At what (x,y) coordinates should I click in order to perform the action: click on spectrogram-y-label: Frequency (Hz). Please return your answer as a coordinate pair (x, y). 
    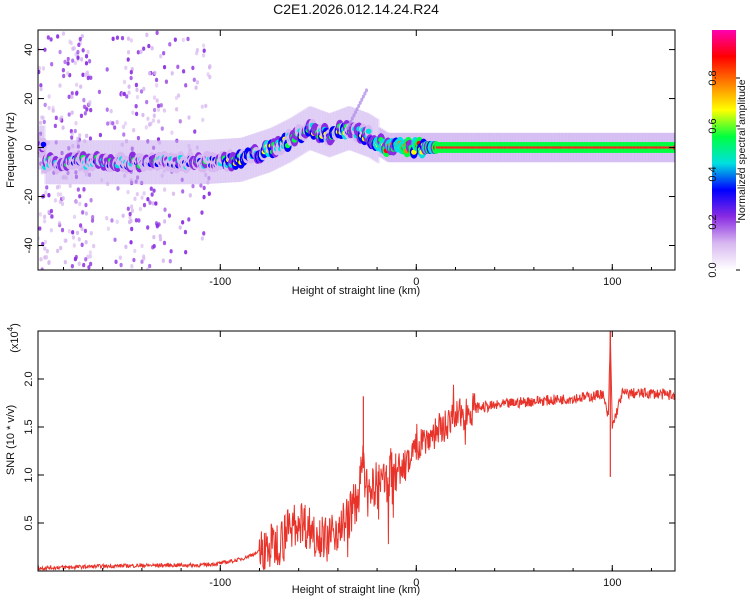
    Looking at the image, I should click on (11, 150).